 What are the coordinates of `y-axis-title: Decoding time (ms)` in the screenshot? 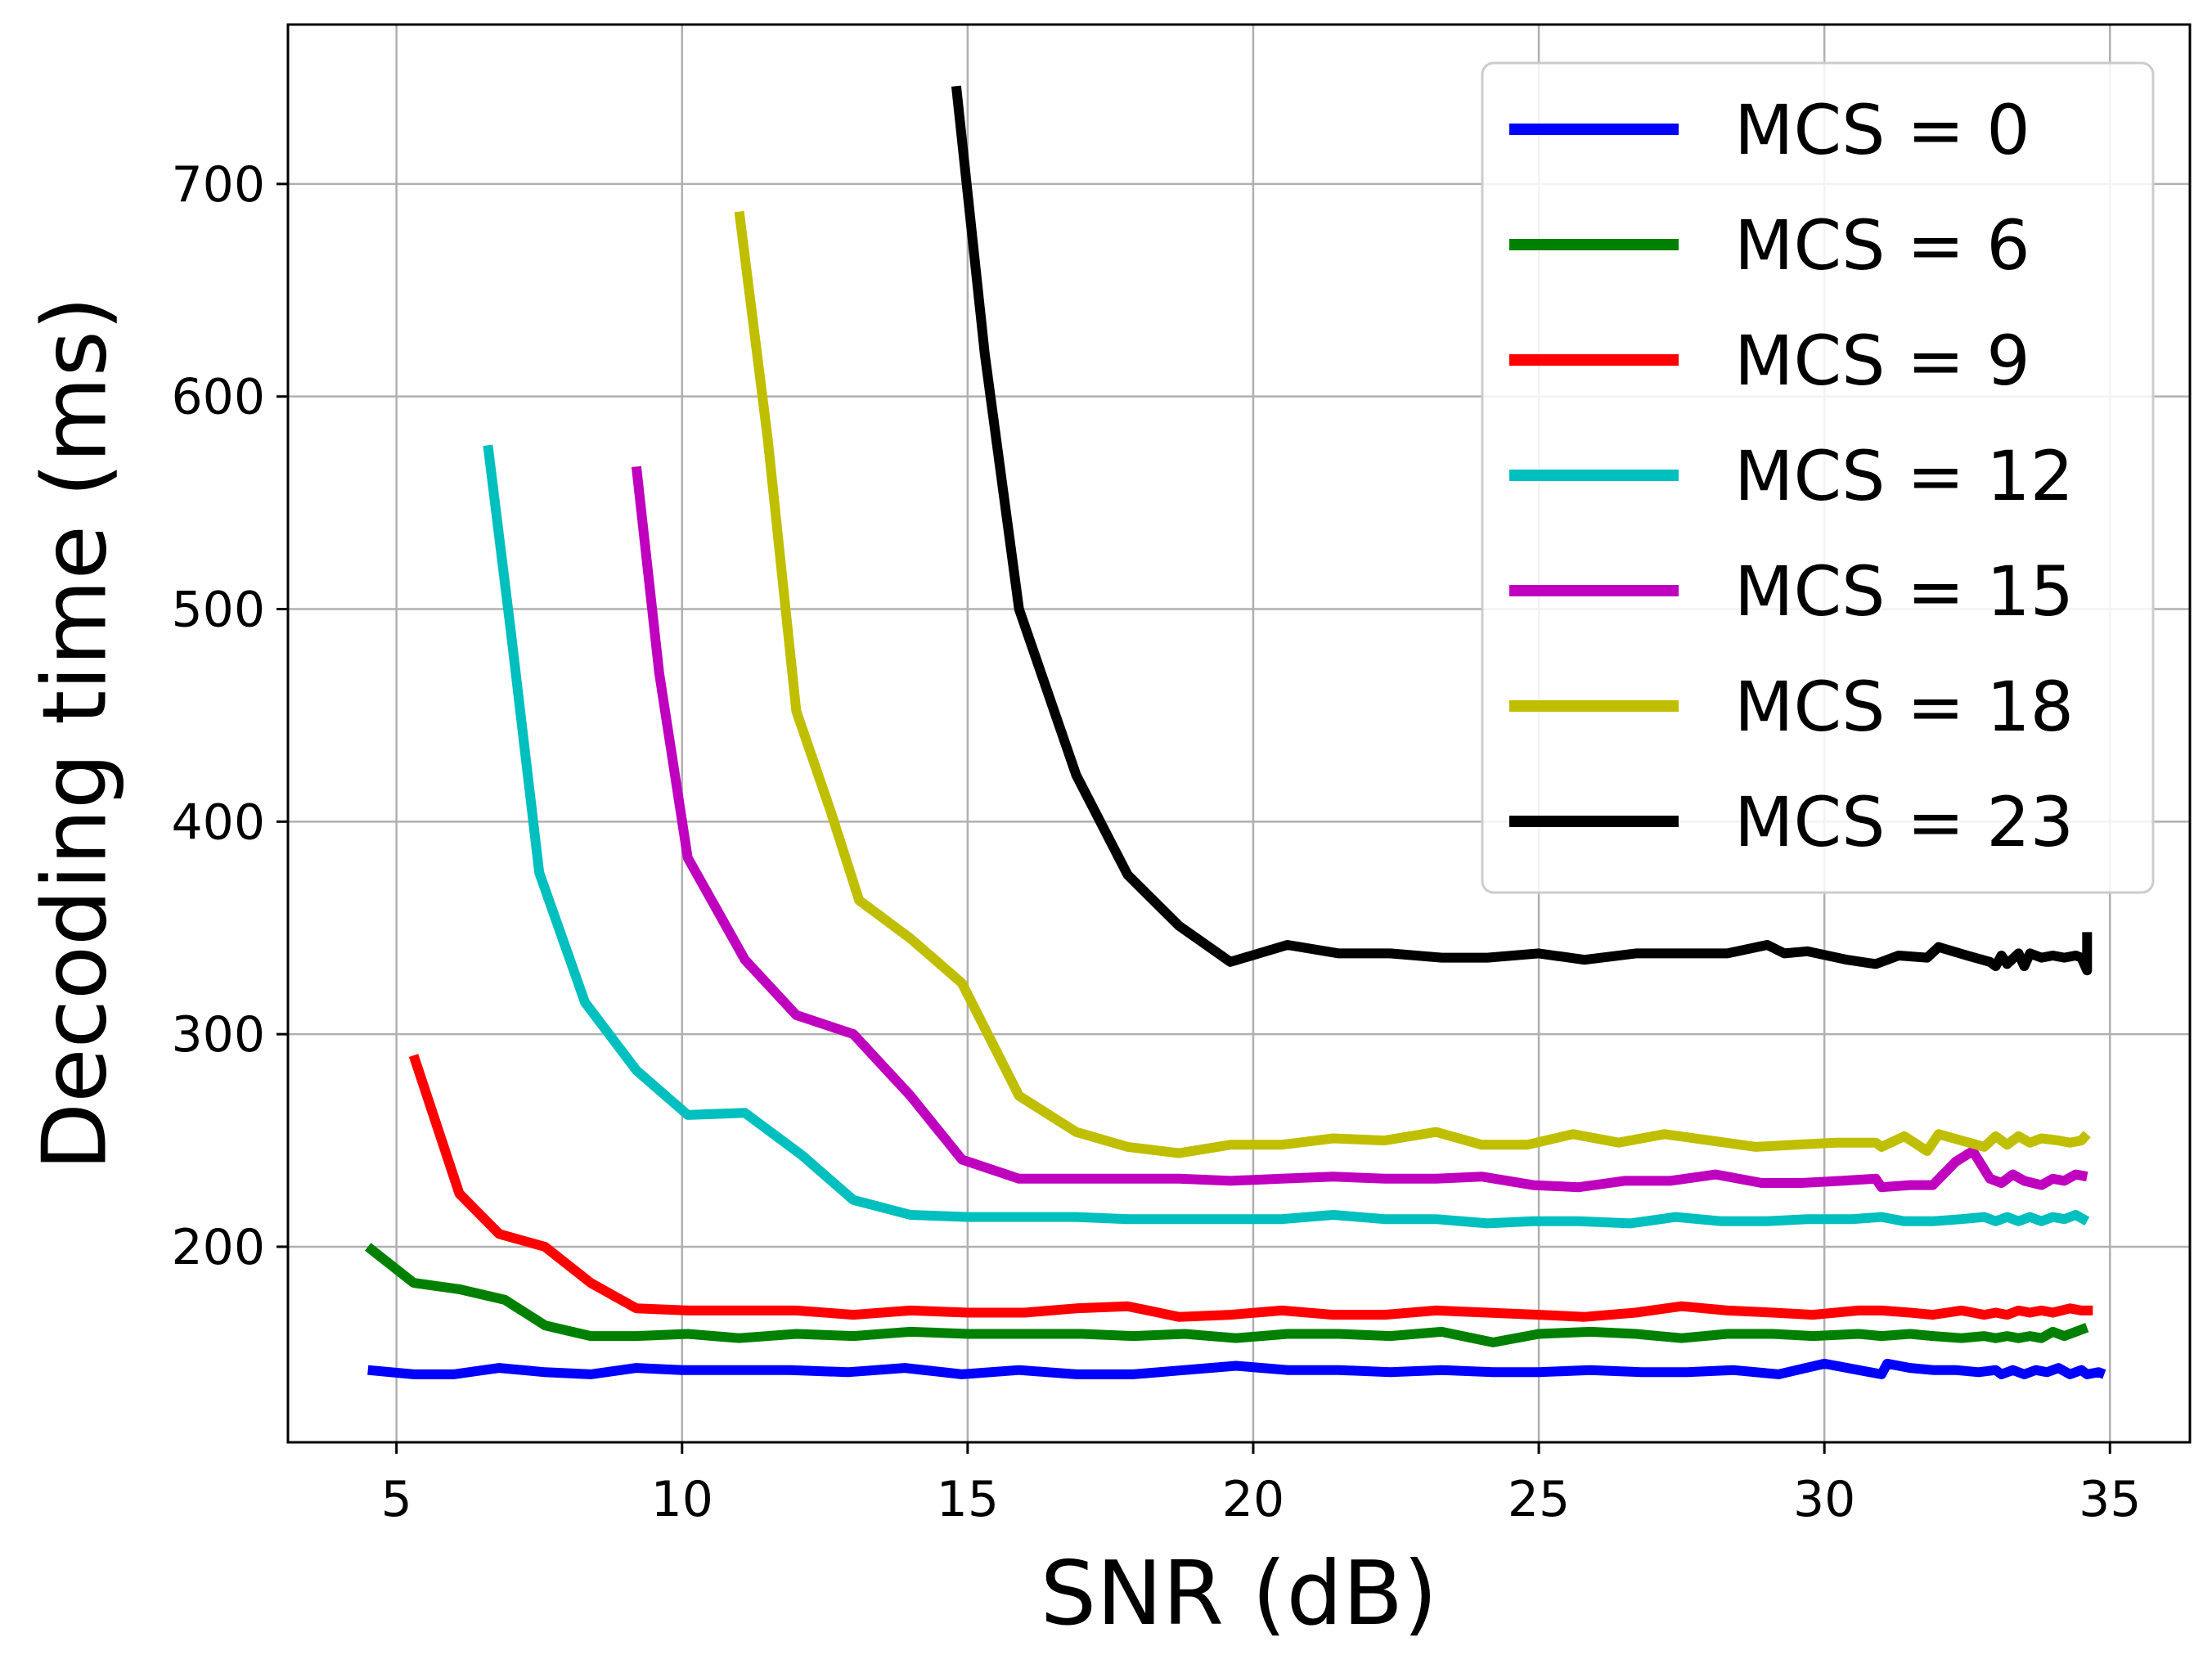 It's located at (76, 733).